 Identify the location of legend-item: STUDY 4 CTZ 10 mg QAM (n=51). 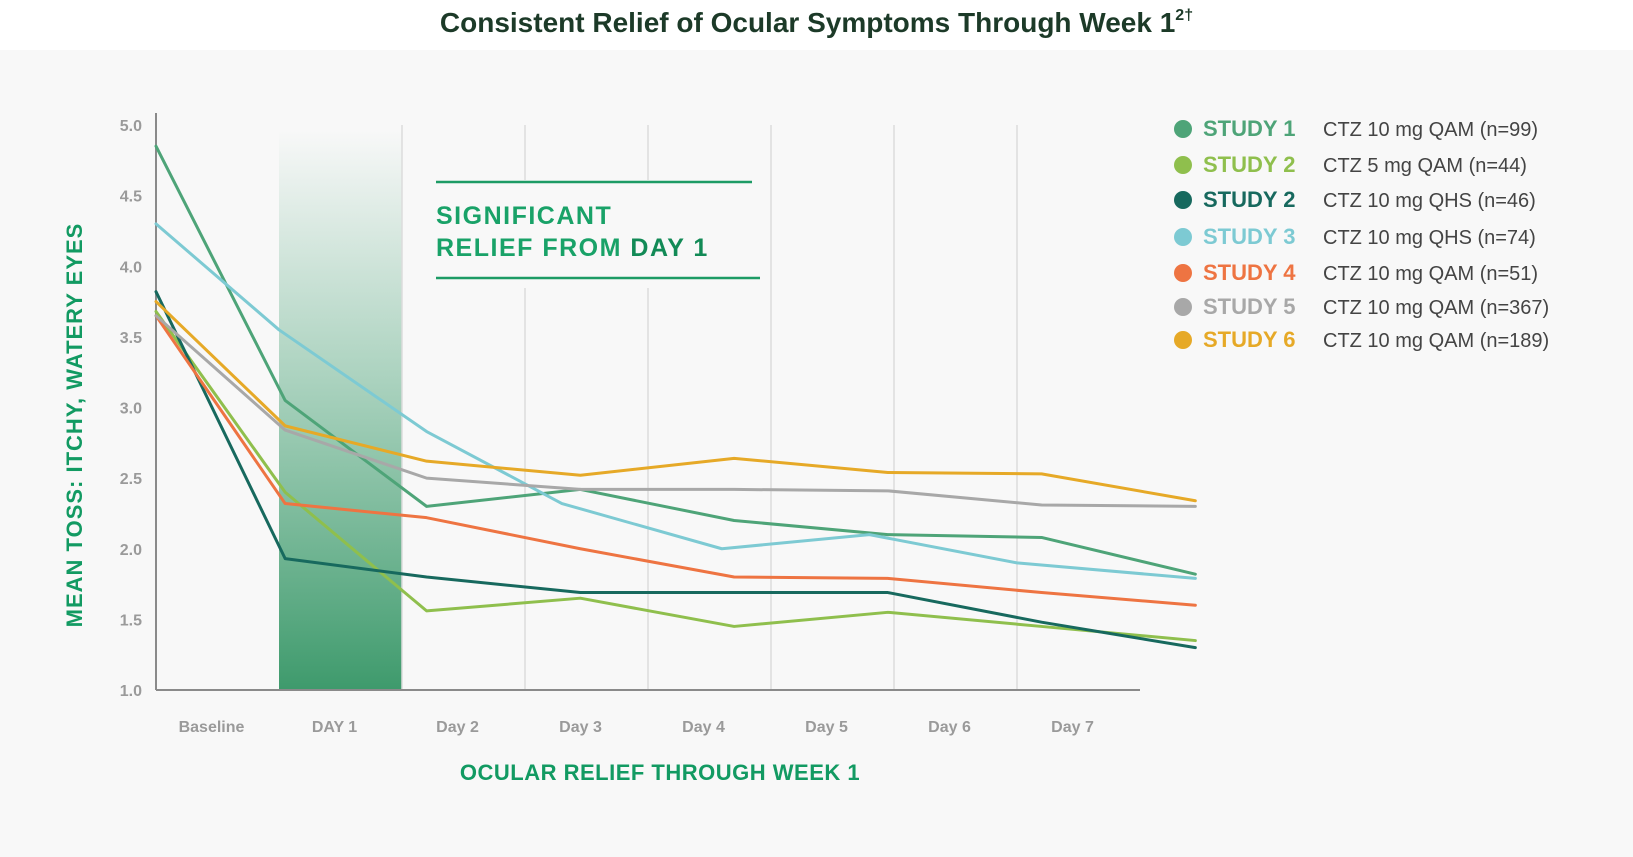
(1356, 272).